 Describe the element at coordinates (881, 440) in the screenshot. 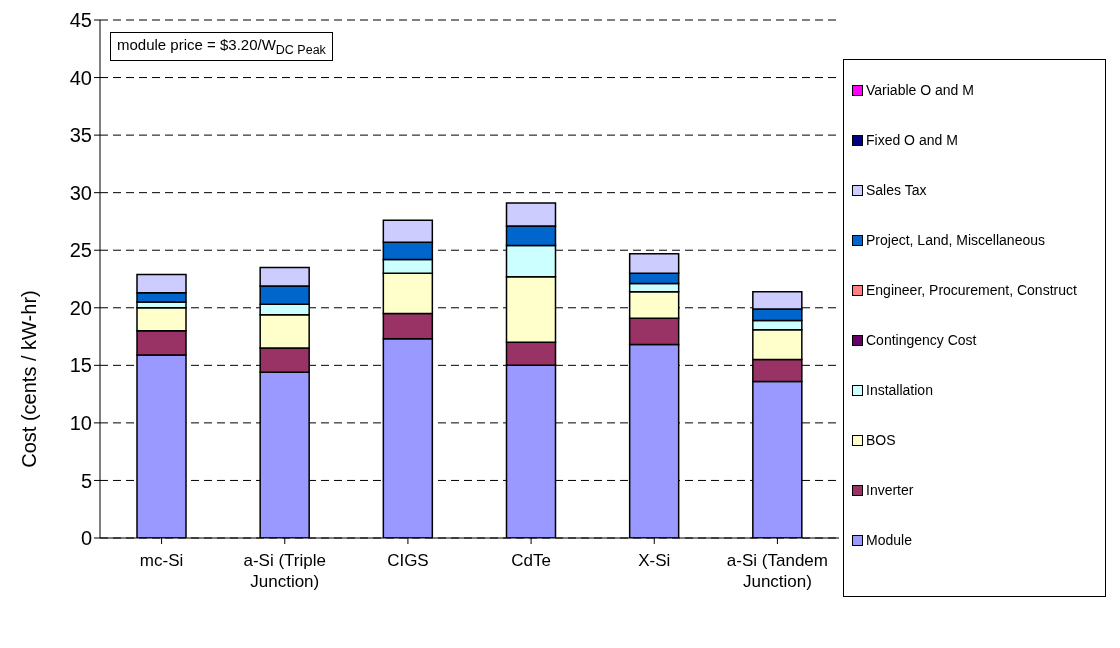

I see `legend-label: BOS` at that location.